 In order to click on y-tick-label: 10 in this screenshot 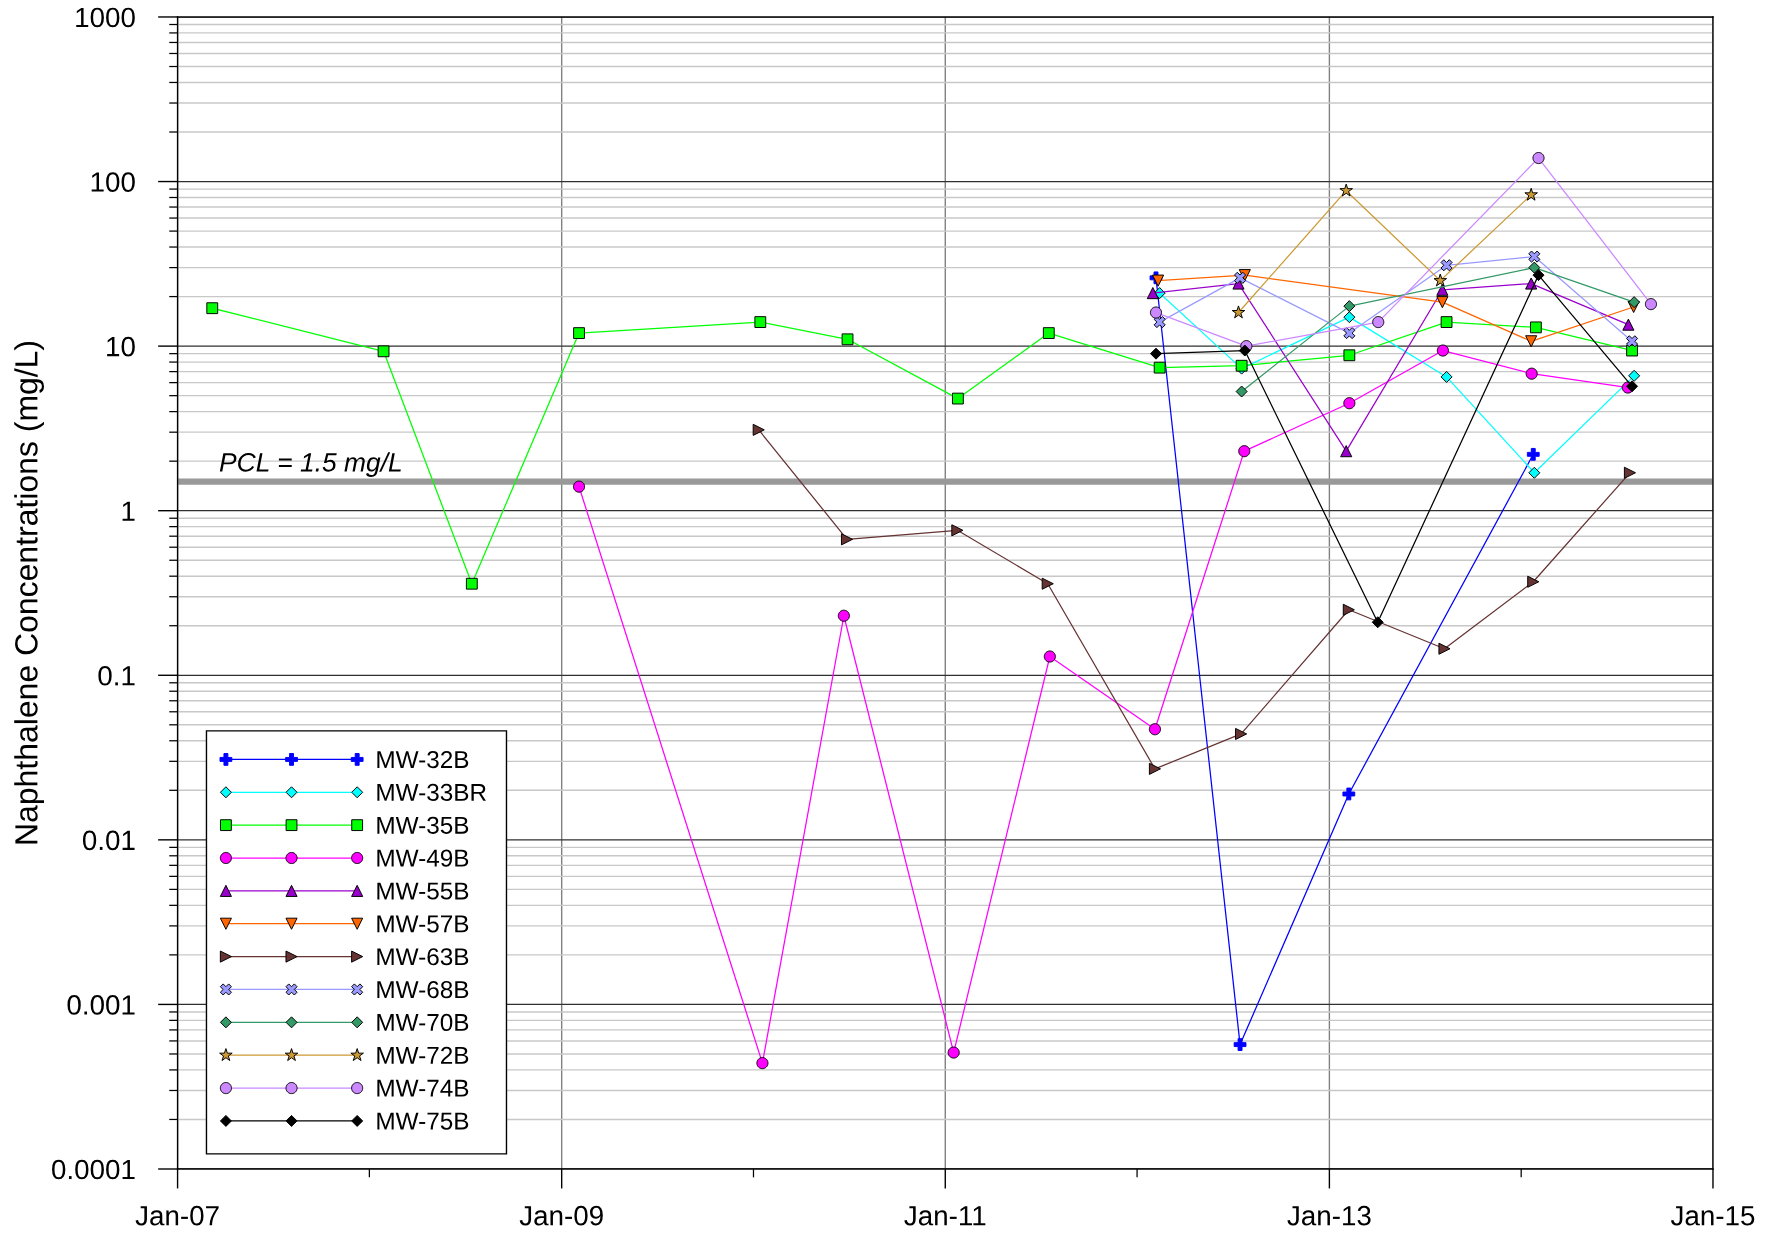, I will do `click(121, 346)`.